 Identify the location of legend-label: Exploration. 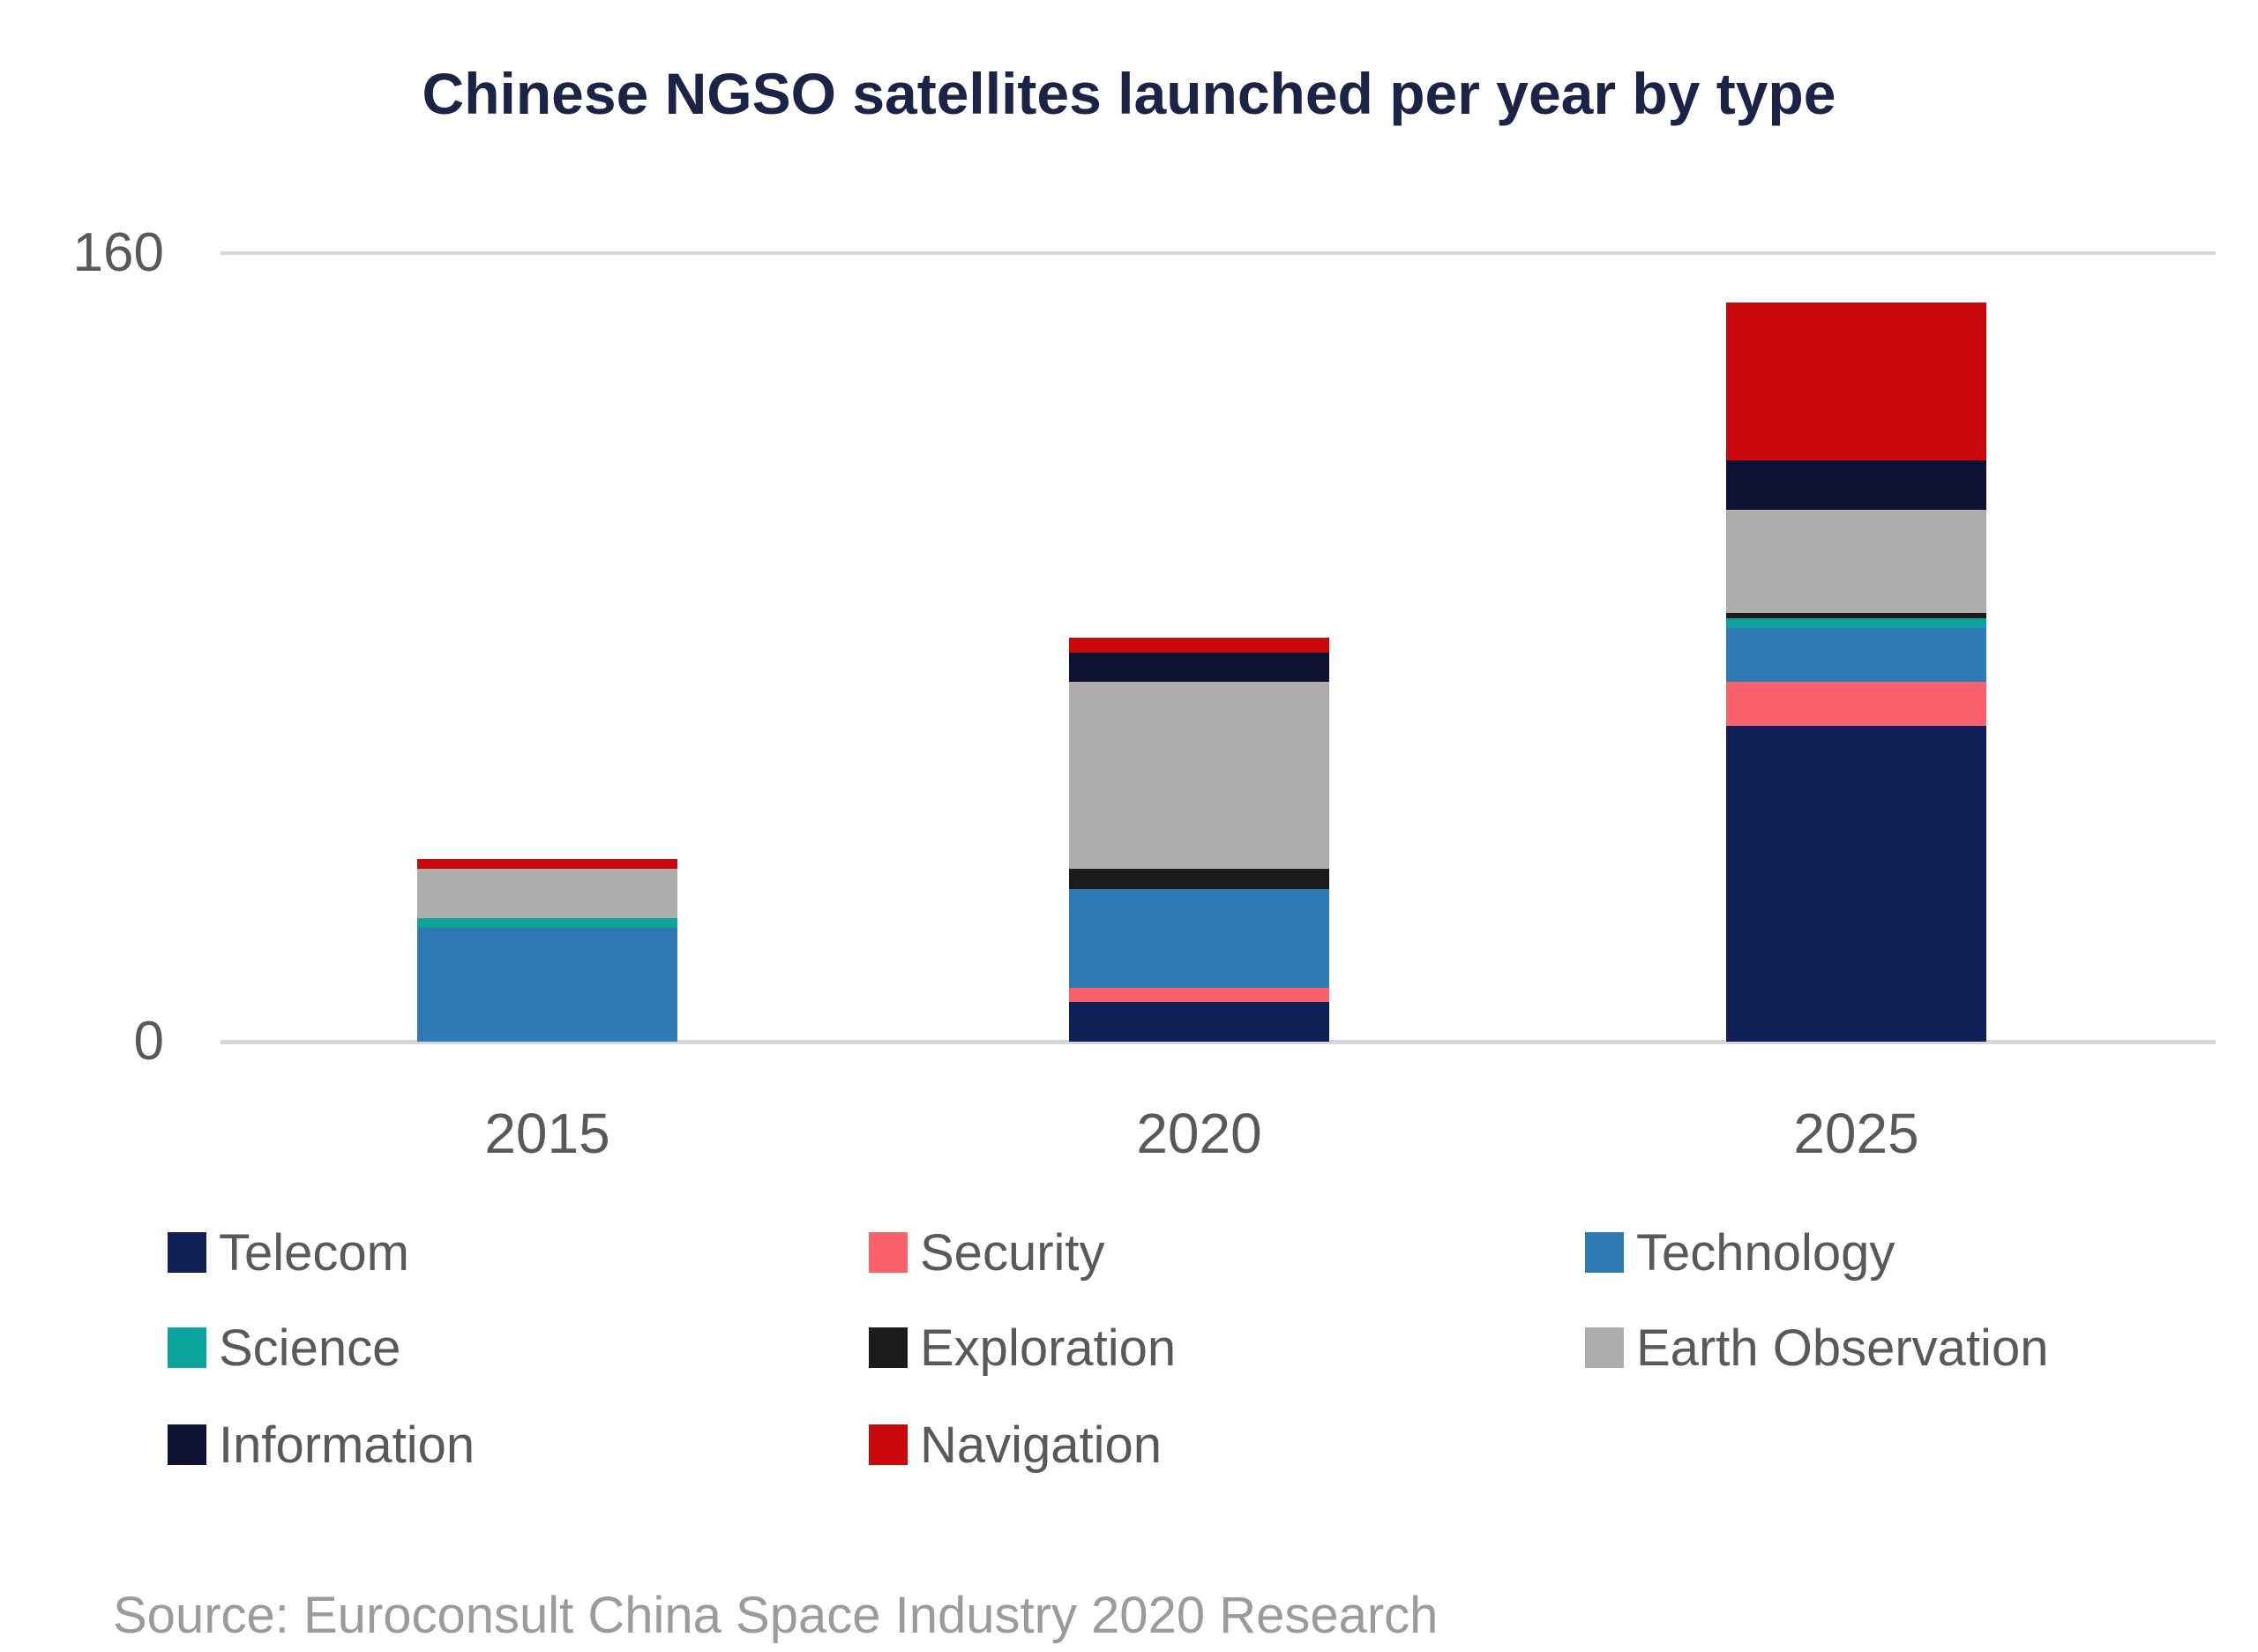
(1048, 1348).